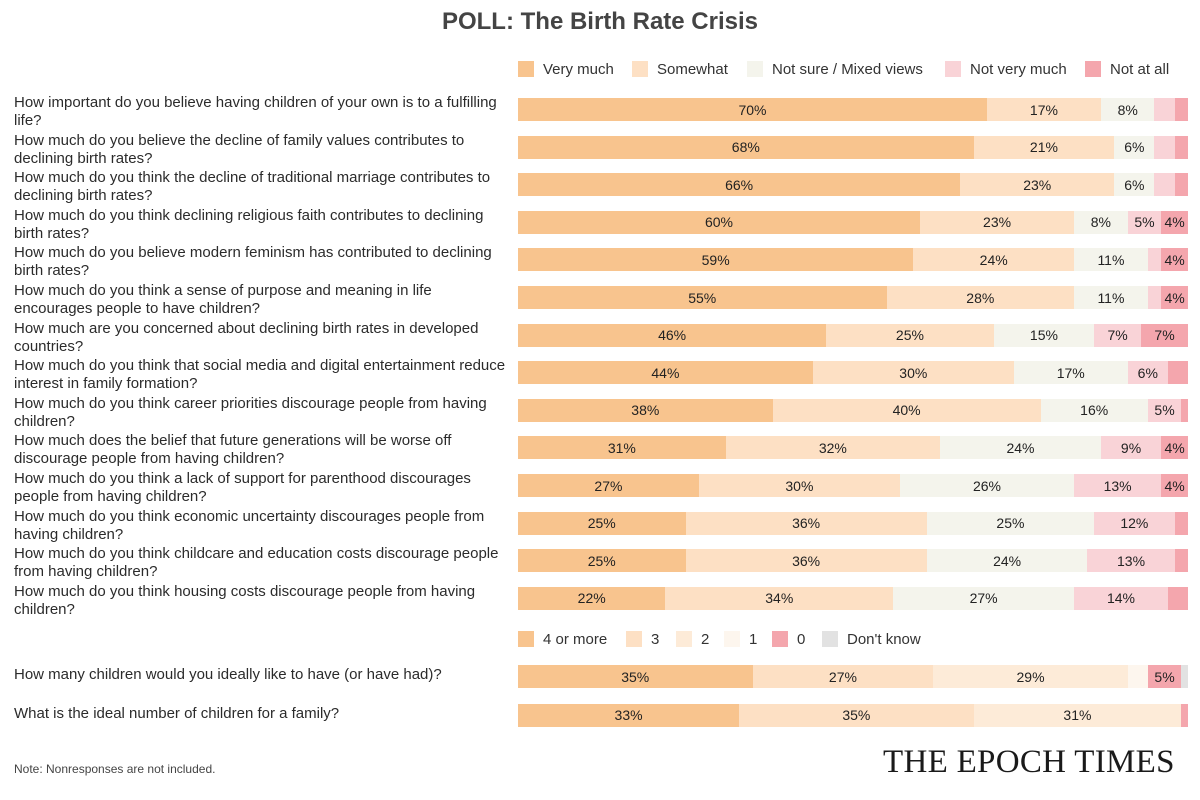  I want to click on data-label: 7%, so click(1164, 335).